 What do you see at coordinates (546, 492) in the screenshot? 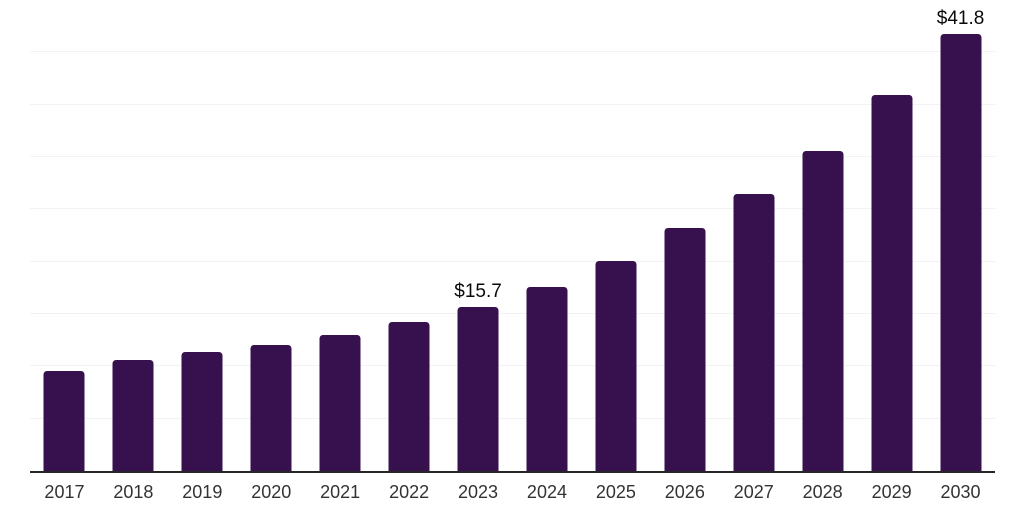
I see `x-tick-label-2024: 2024` at bounding box center [546, 492].